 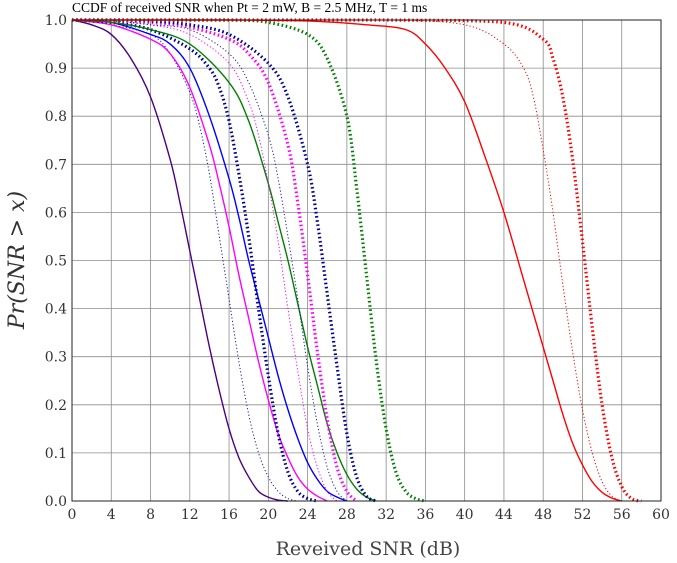 What do you see at coordinates (229, 515) in the screenshot?
I see `x-tick-label: 16` at bounding box center [229, 515].